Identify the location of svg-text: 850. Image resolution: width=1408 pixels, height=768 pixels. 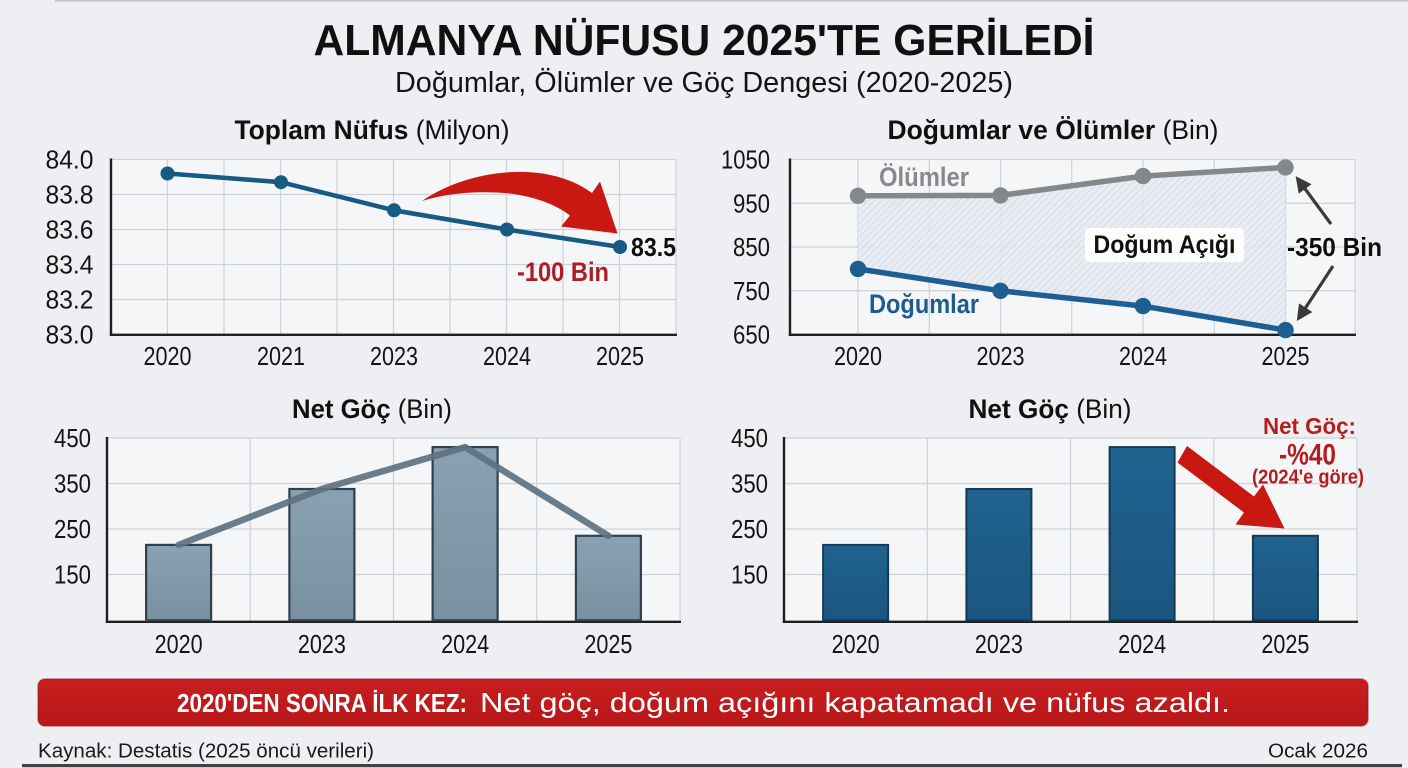
(751, 247).